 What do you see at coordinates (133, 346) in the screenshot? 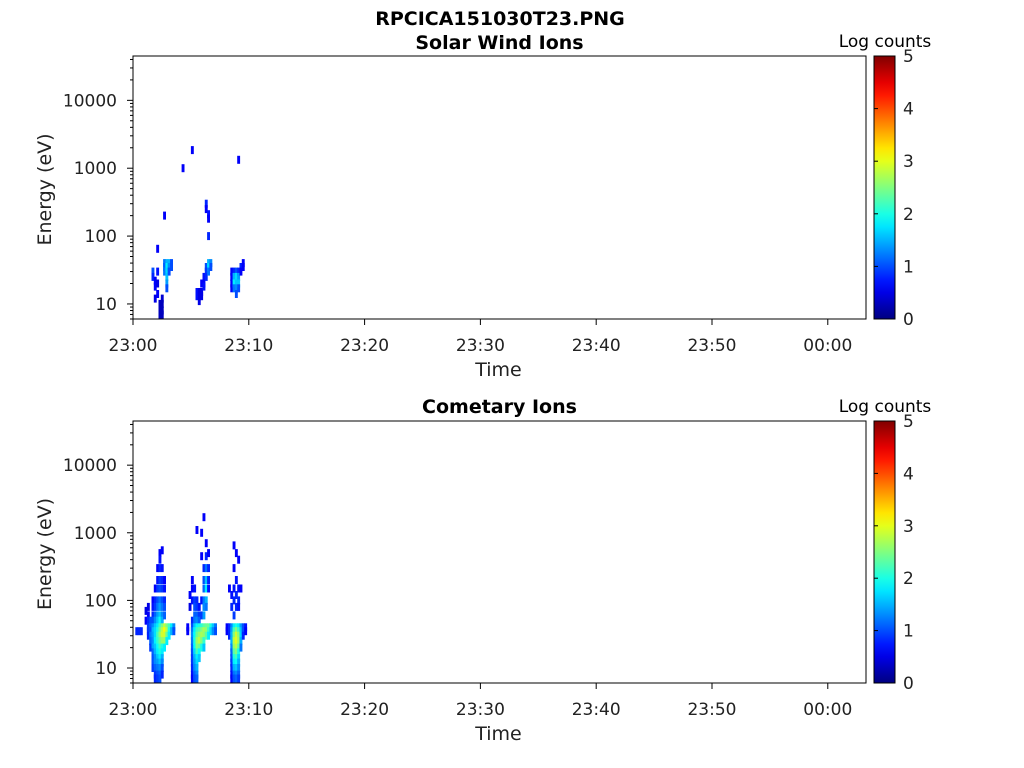
I see `x-tick-label: 23:00` at bounding box center [133, 346].